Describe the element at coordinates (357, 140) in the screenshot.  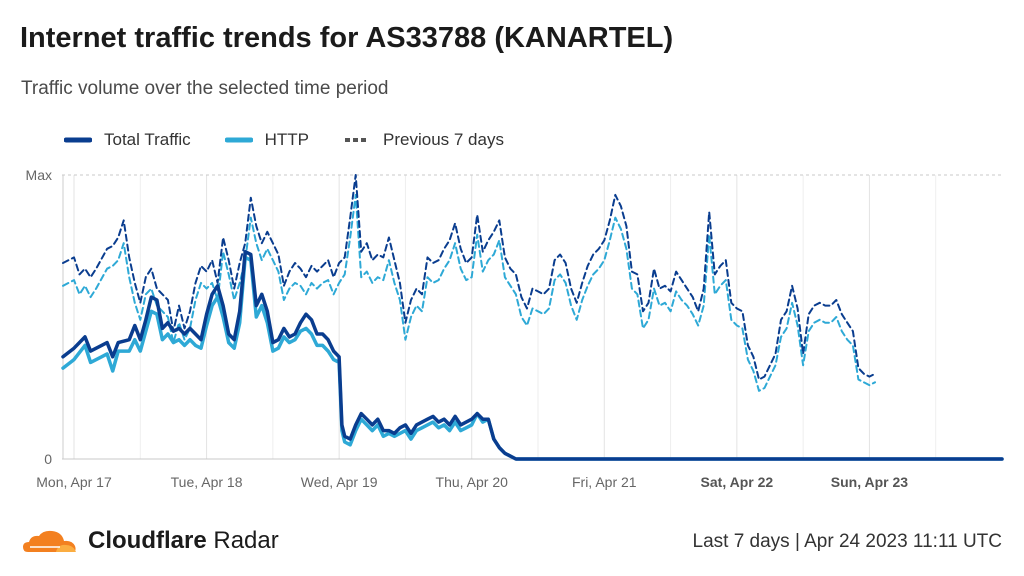
I see `previous-7-days-swatch-icon` at that location.